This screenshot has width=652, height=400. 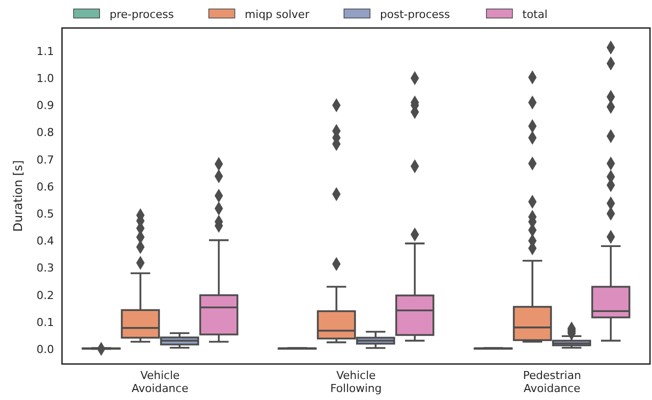 I want to click on y-tick-label: 0.3, so click(x=45, y=268).